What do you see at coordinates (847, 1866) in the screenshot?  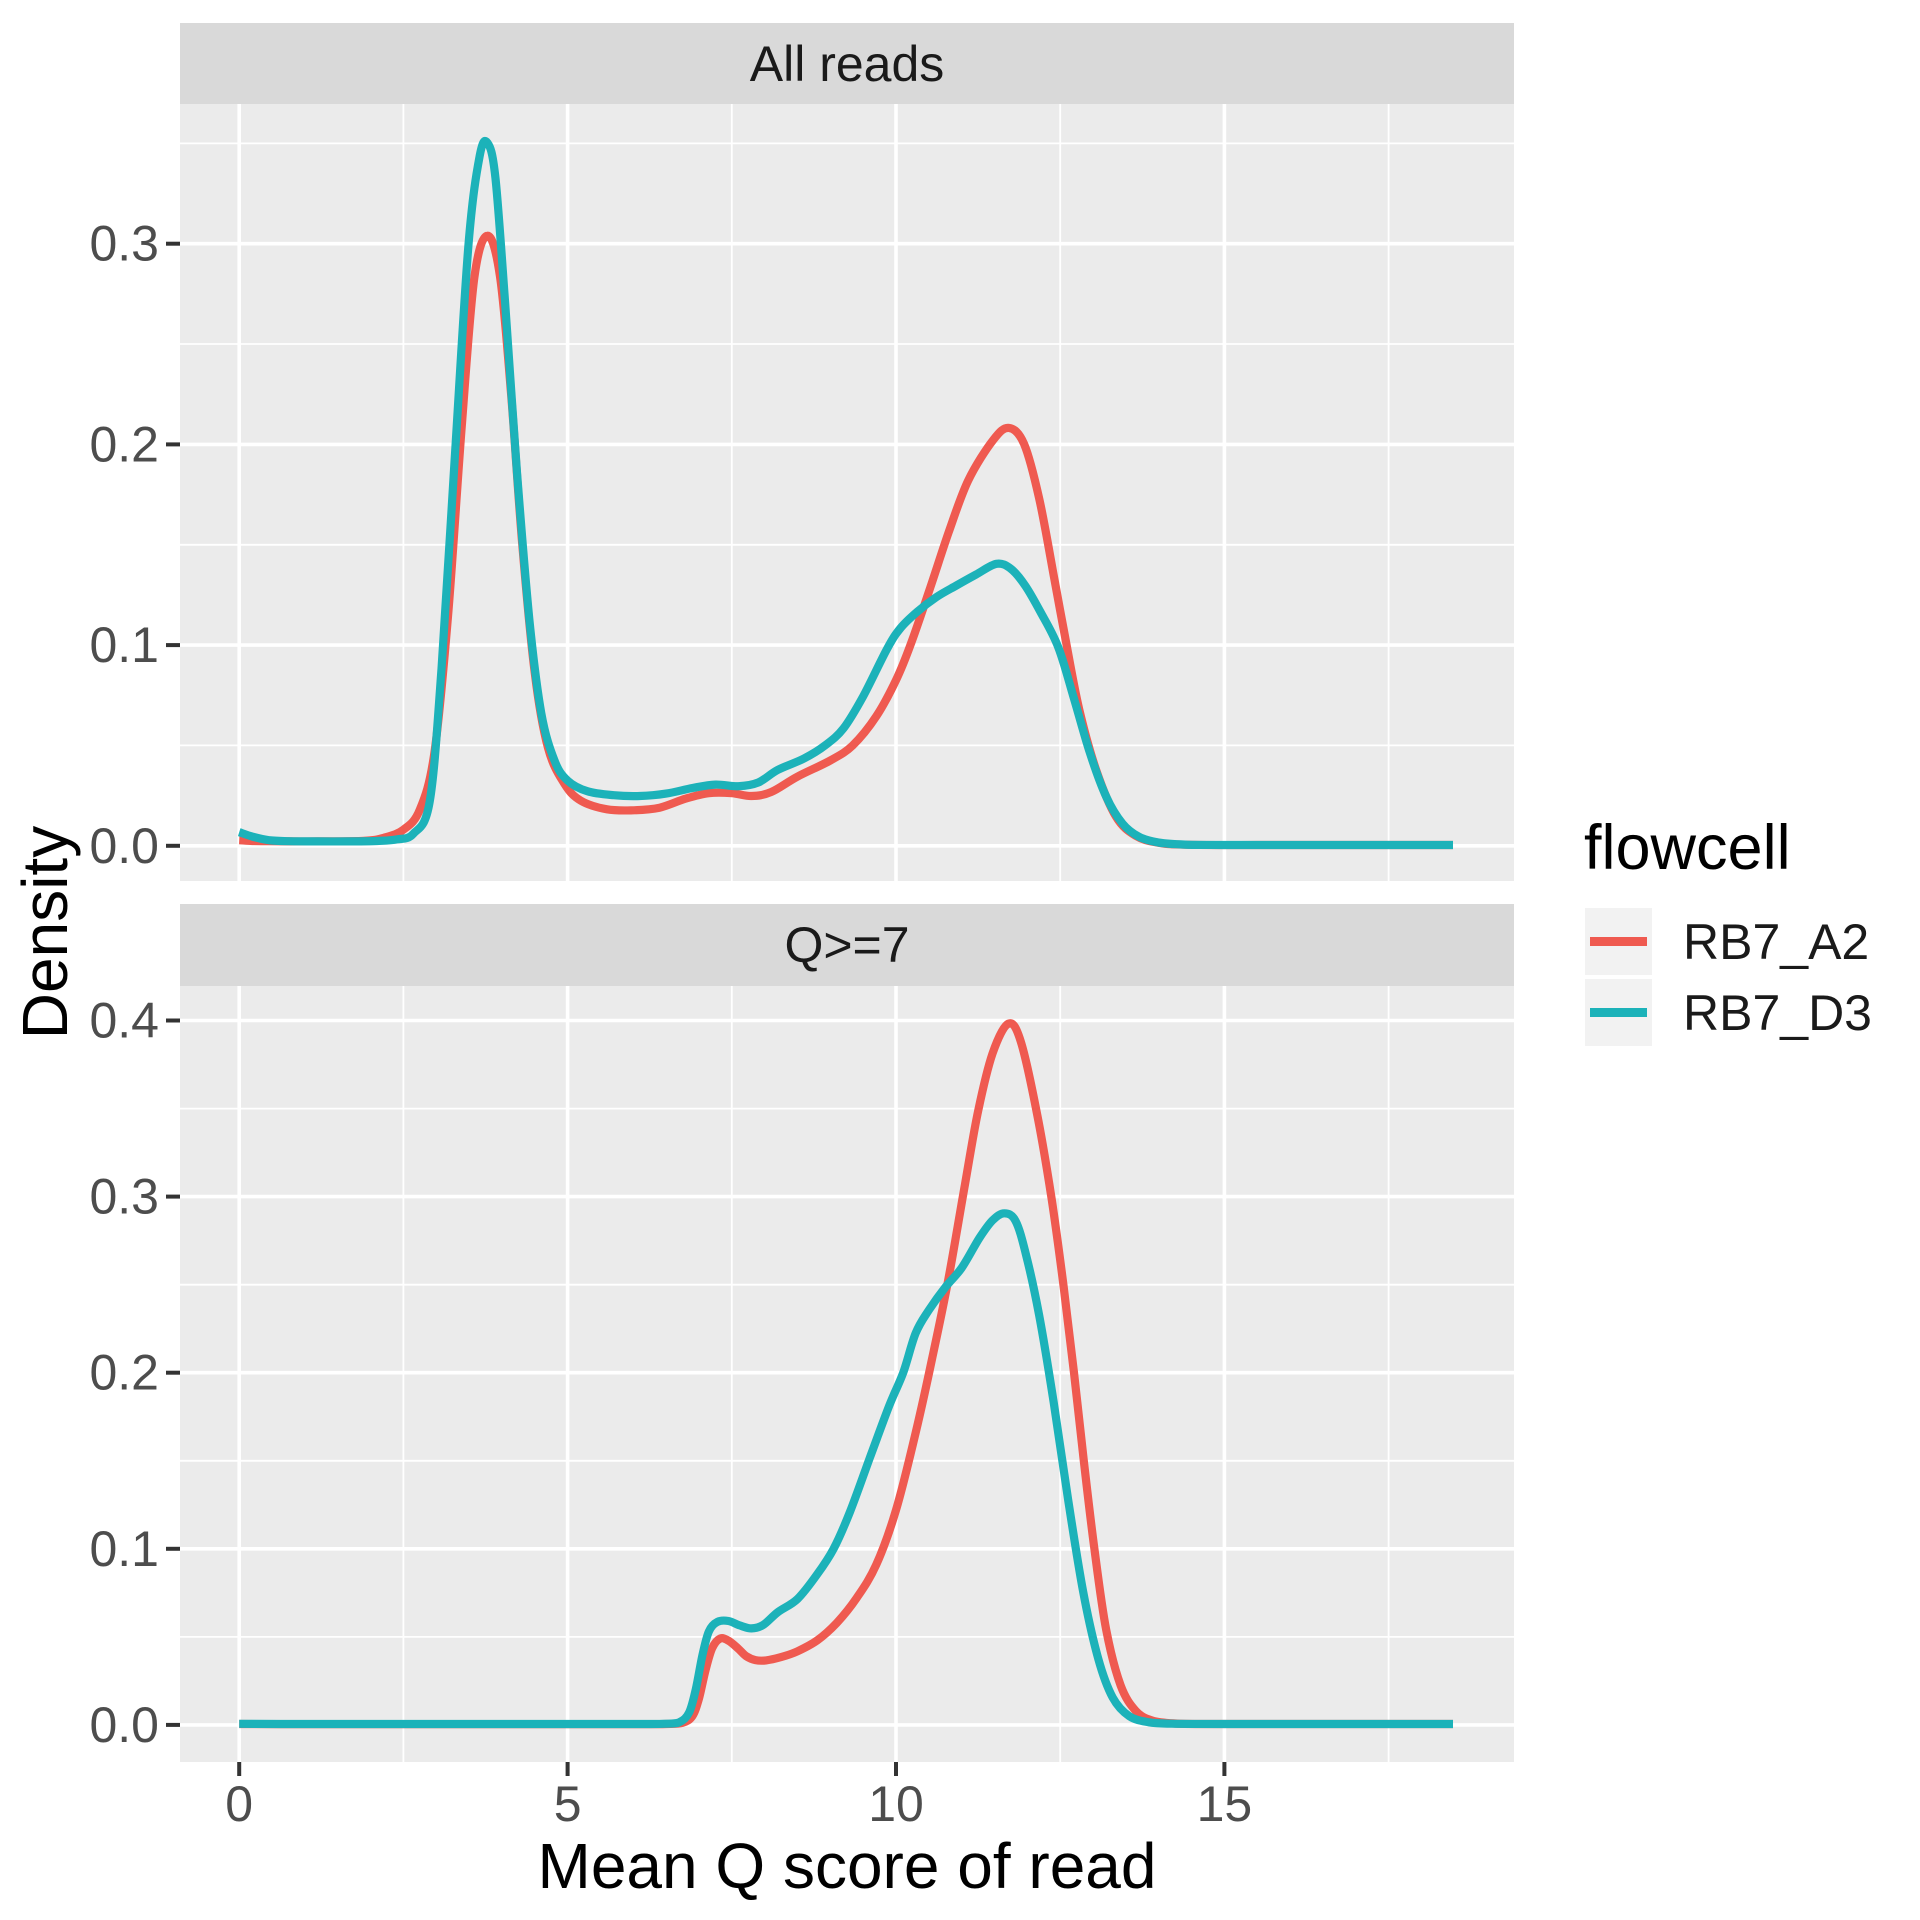 I see `svg-text: Mean Q score of read` at bounding box center [847, 1866].